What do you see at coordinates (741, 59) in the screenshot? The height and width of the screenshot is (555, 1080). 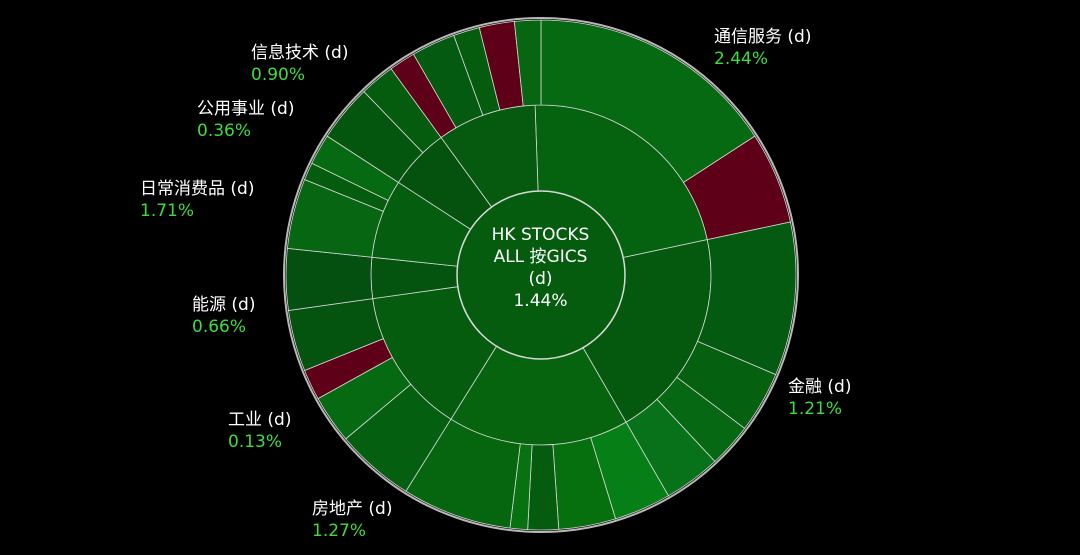 I see `sector-change: 2.44%` at bounding box center [741, 59].